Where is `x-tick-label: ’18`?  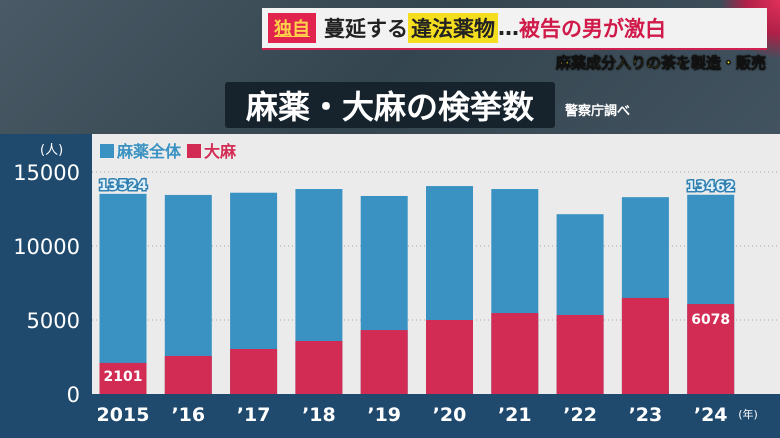 x-tick-label: ’18 is located at coordinates (319, 415).